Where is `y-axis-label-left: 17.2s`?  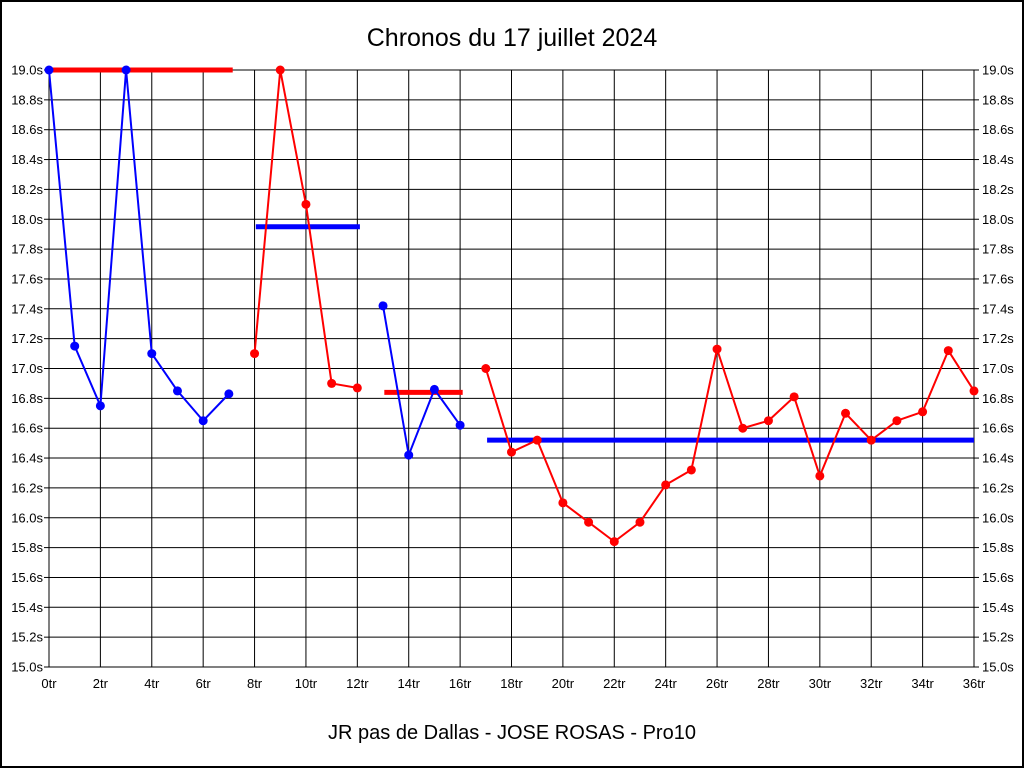 y-axis-label-left: 17.2s is located at coordinates (27, 338).